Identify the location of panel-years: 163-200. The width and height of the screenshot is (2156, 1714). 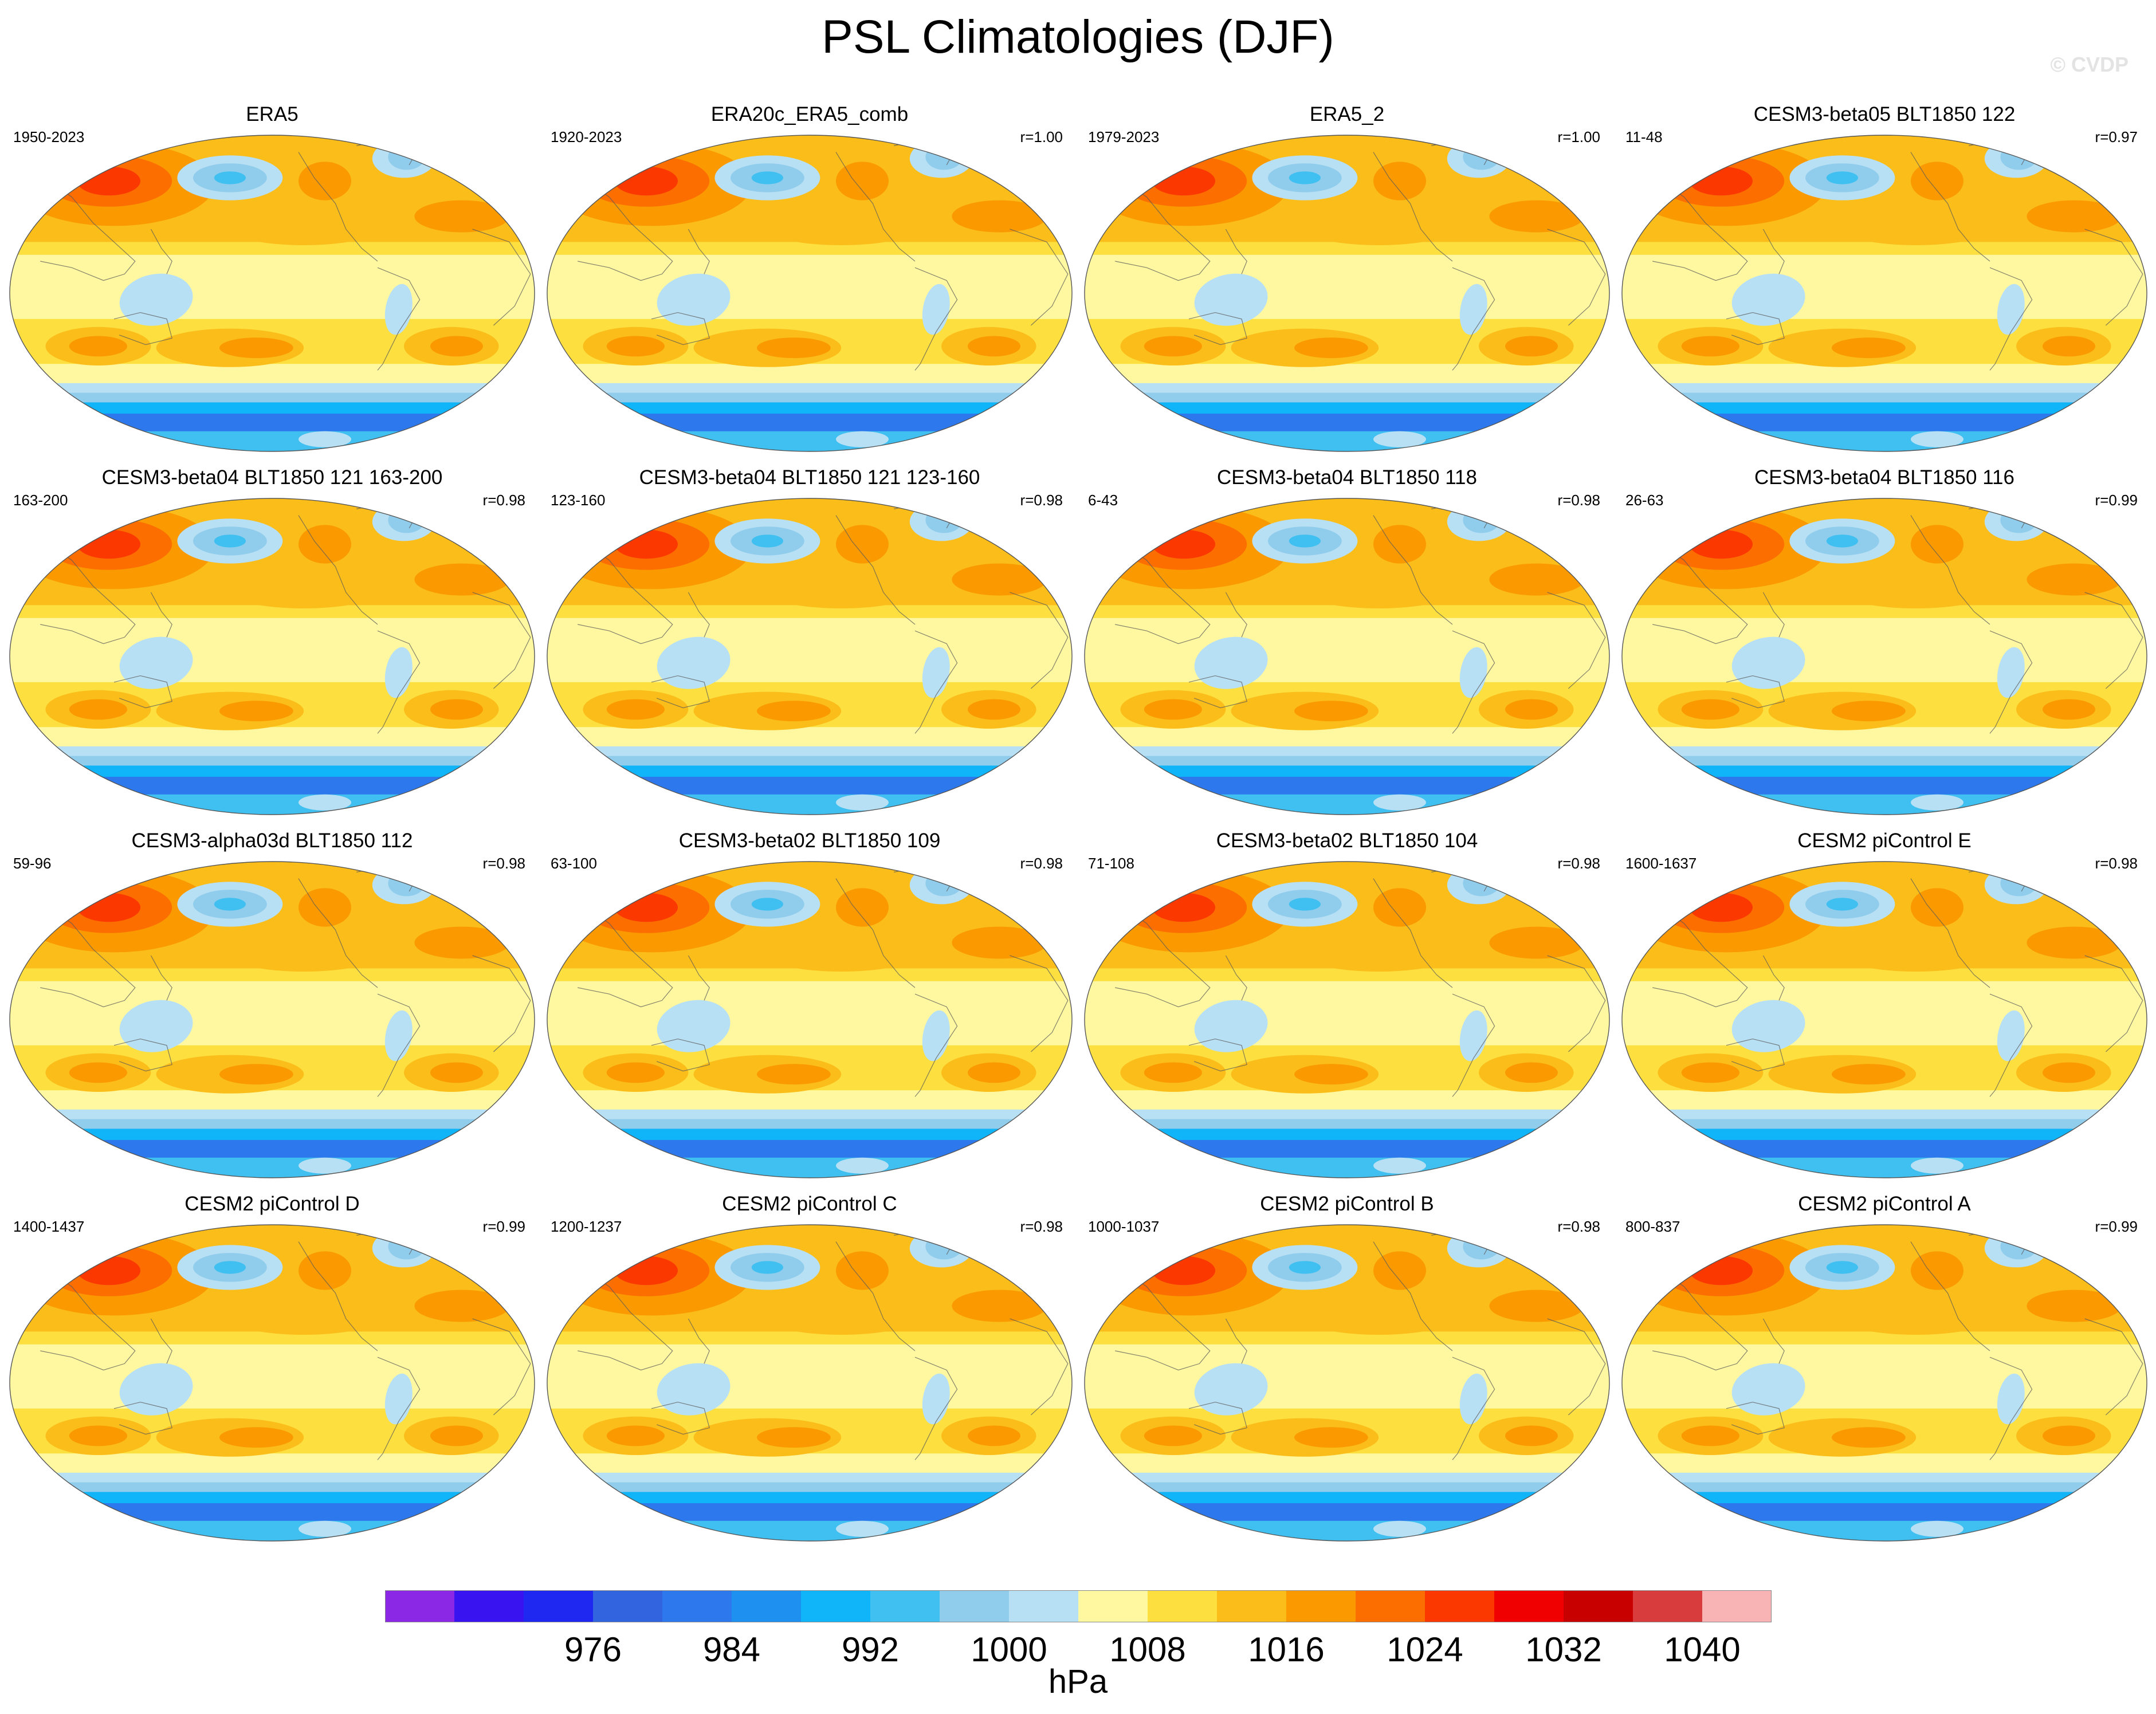
(40, 500).